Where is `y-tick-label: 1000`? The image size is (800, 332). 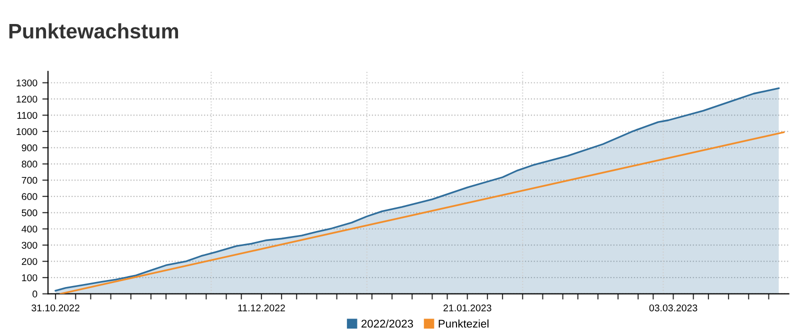 y-tick-label: 1000 is located at coordinates (27, 132).